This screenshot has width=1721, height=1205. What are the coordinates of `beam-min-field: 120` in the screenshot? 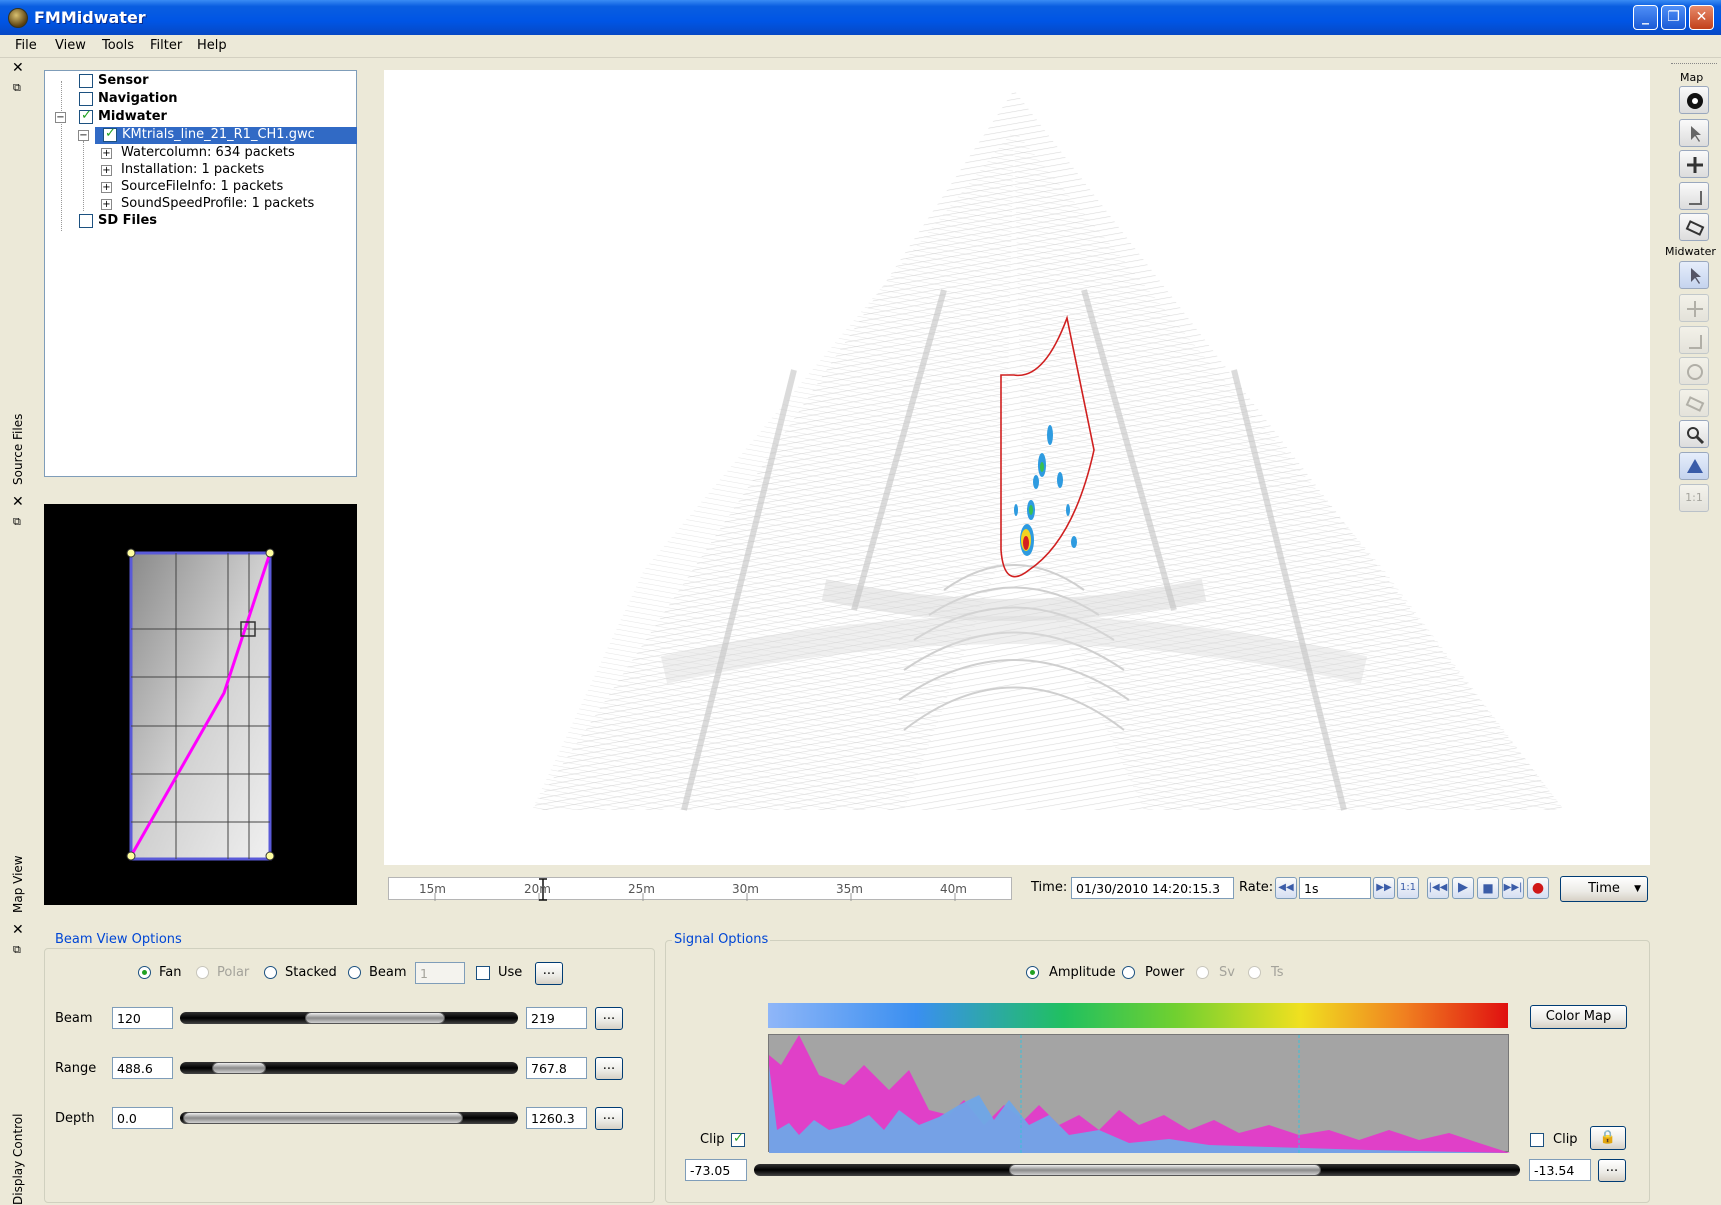 It's located at (142, 1018).